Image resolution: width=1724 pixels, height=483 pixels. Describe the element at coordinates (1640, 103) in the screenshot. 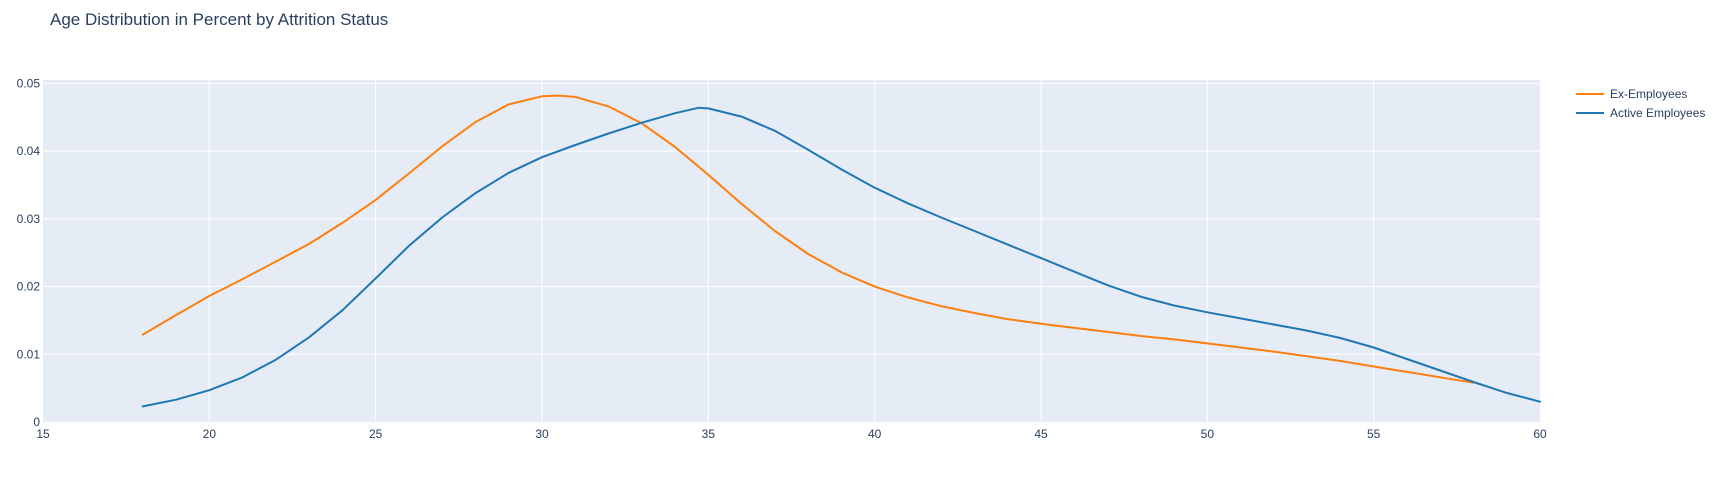

I see `legend: Ex-Employees Active Employees` at that location.